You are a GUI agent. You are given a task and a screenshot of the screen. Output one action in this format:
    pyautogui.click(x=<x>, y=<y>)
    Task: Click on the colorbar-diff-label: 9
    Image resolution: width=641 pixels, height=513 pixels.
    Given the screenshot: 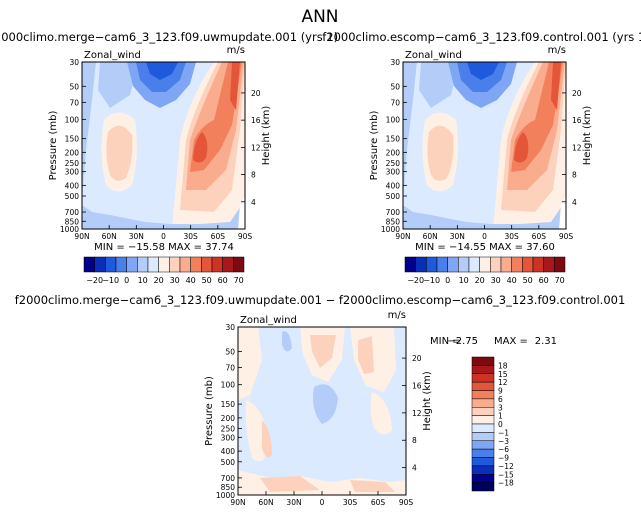 What is the action you would take?
    pyautogui.click(x=500, y=391)
    